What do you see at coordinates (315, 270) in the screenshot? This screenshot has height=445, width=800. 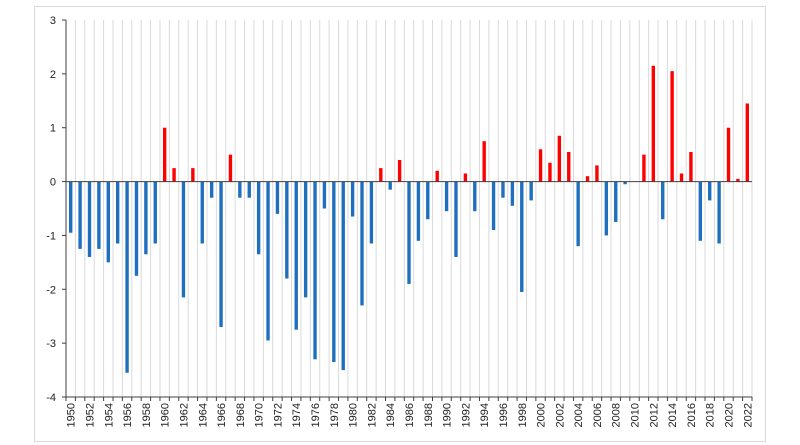 I see `bar-1976` at bounding box center [315, 270].